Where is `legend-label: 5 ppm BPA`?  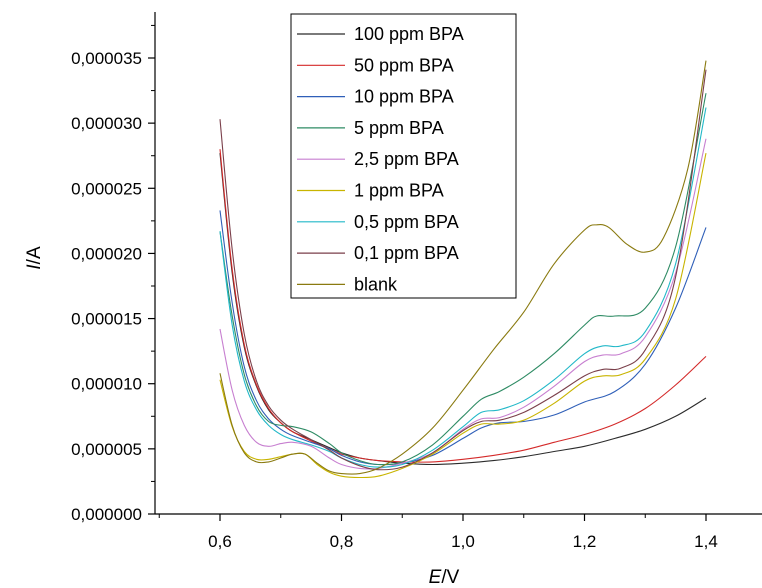 legend-label: 5 ppm BPA is located at coordinates (399, 128).